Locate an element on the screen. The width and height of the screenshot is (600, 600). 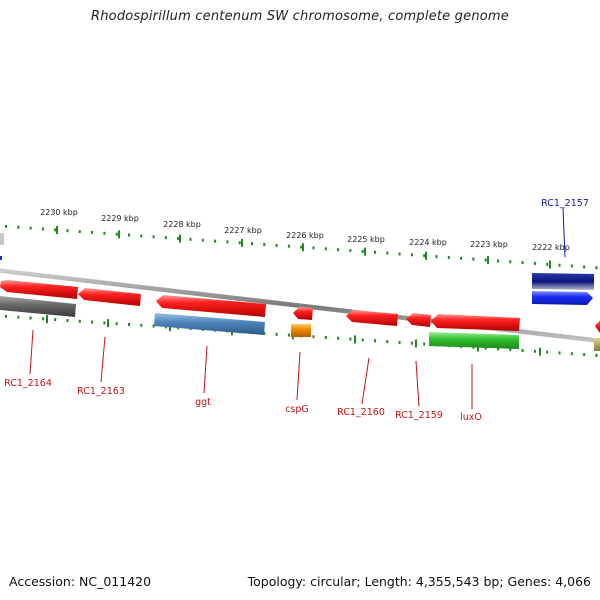
edge-feature-blue is located at coordinates (1, 258).